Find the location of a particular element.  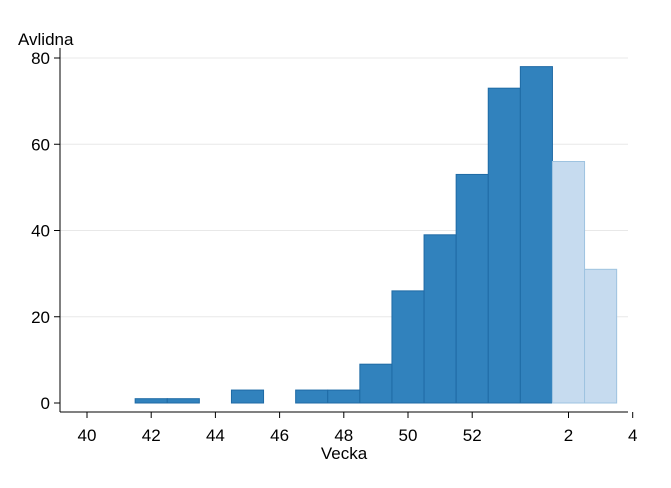

x-tick-label: 48 is located at coordinates (343, 435).